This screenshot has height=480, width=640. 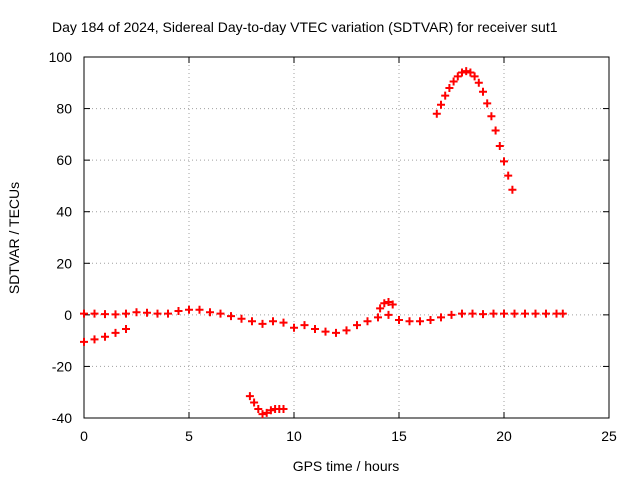 What do you see at coordinates (64, 109) in the screenshot?
I see `y-tick-label: 80` at bounding box center [64, 109].